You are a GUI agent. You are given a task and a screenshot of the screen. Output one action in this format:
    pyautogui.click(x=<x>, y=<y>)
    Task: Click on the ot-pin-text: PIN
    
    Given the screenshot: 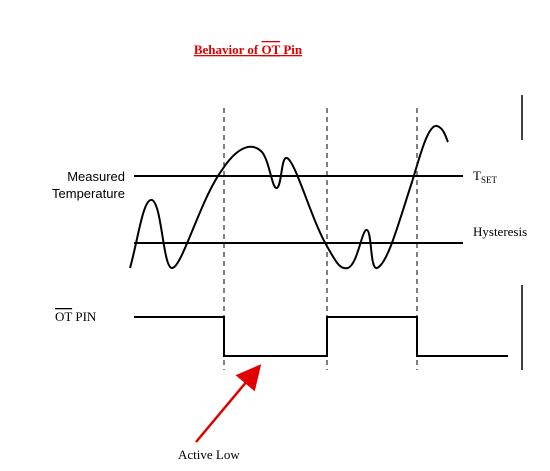 What is the action you would take?
    pyautogui.click(x=84, y=316)
    